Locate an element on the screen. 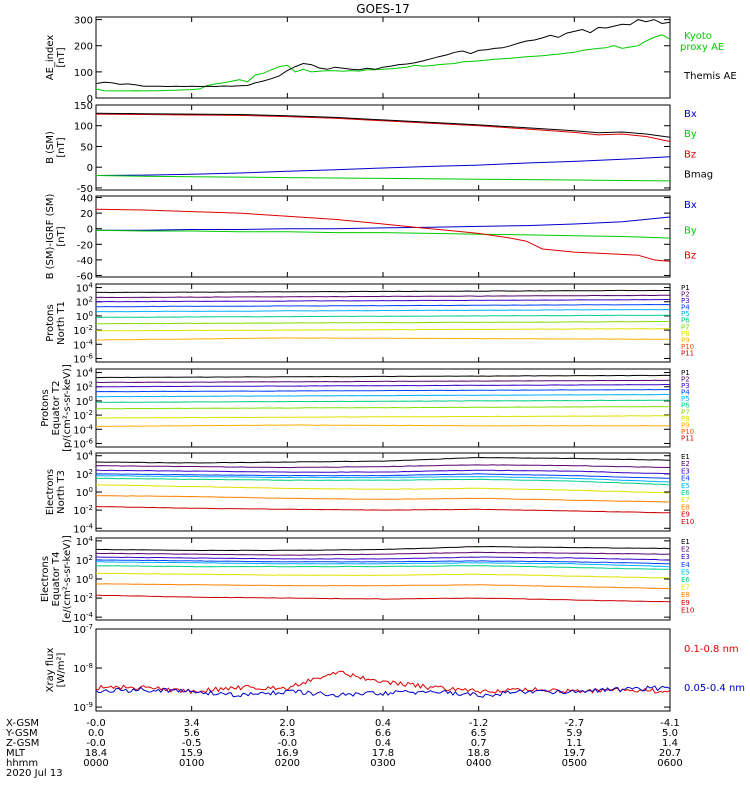 The height and width of the screenshot is (800, 750). series-0-1-0-8-nm is located at coordinates (383, 682).